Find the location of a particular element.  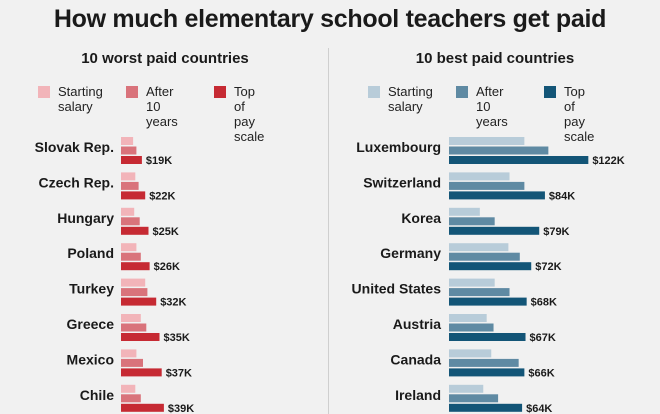

value-label-best: $84K is located at coordinates (562, 196).